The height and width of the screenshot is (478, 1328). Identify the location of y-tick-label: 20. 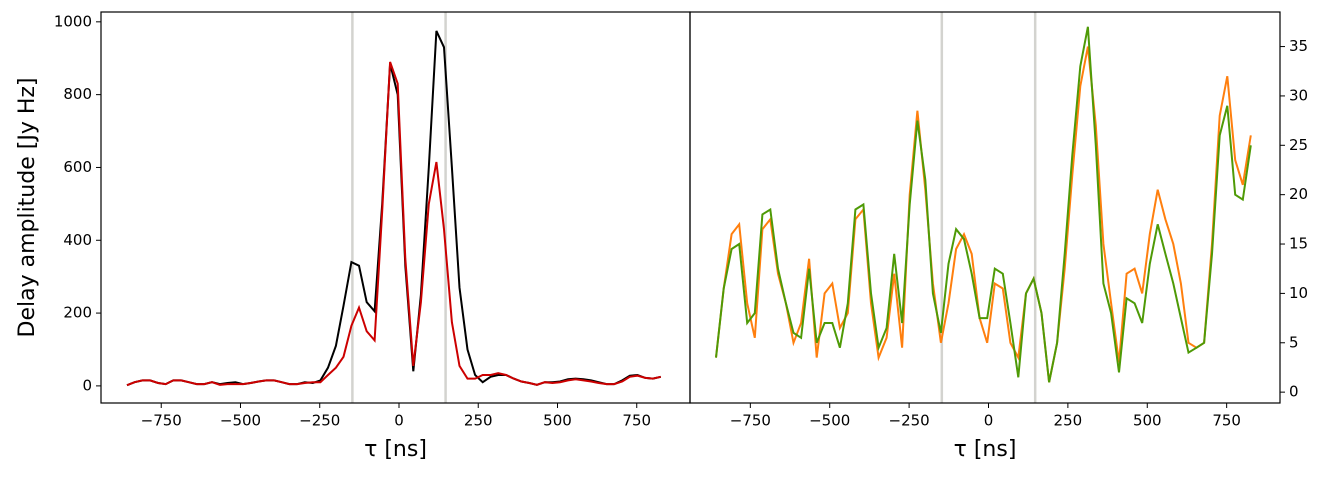
(1298, 194).